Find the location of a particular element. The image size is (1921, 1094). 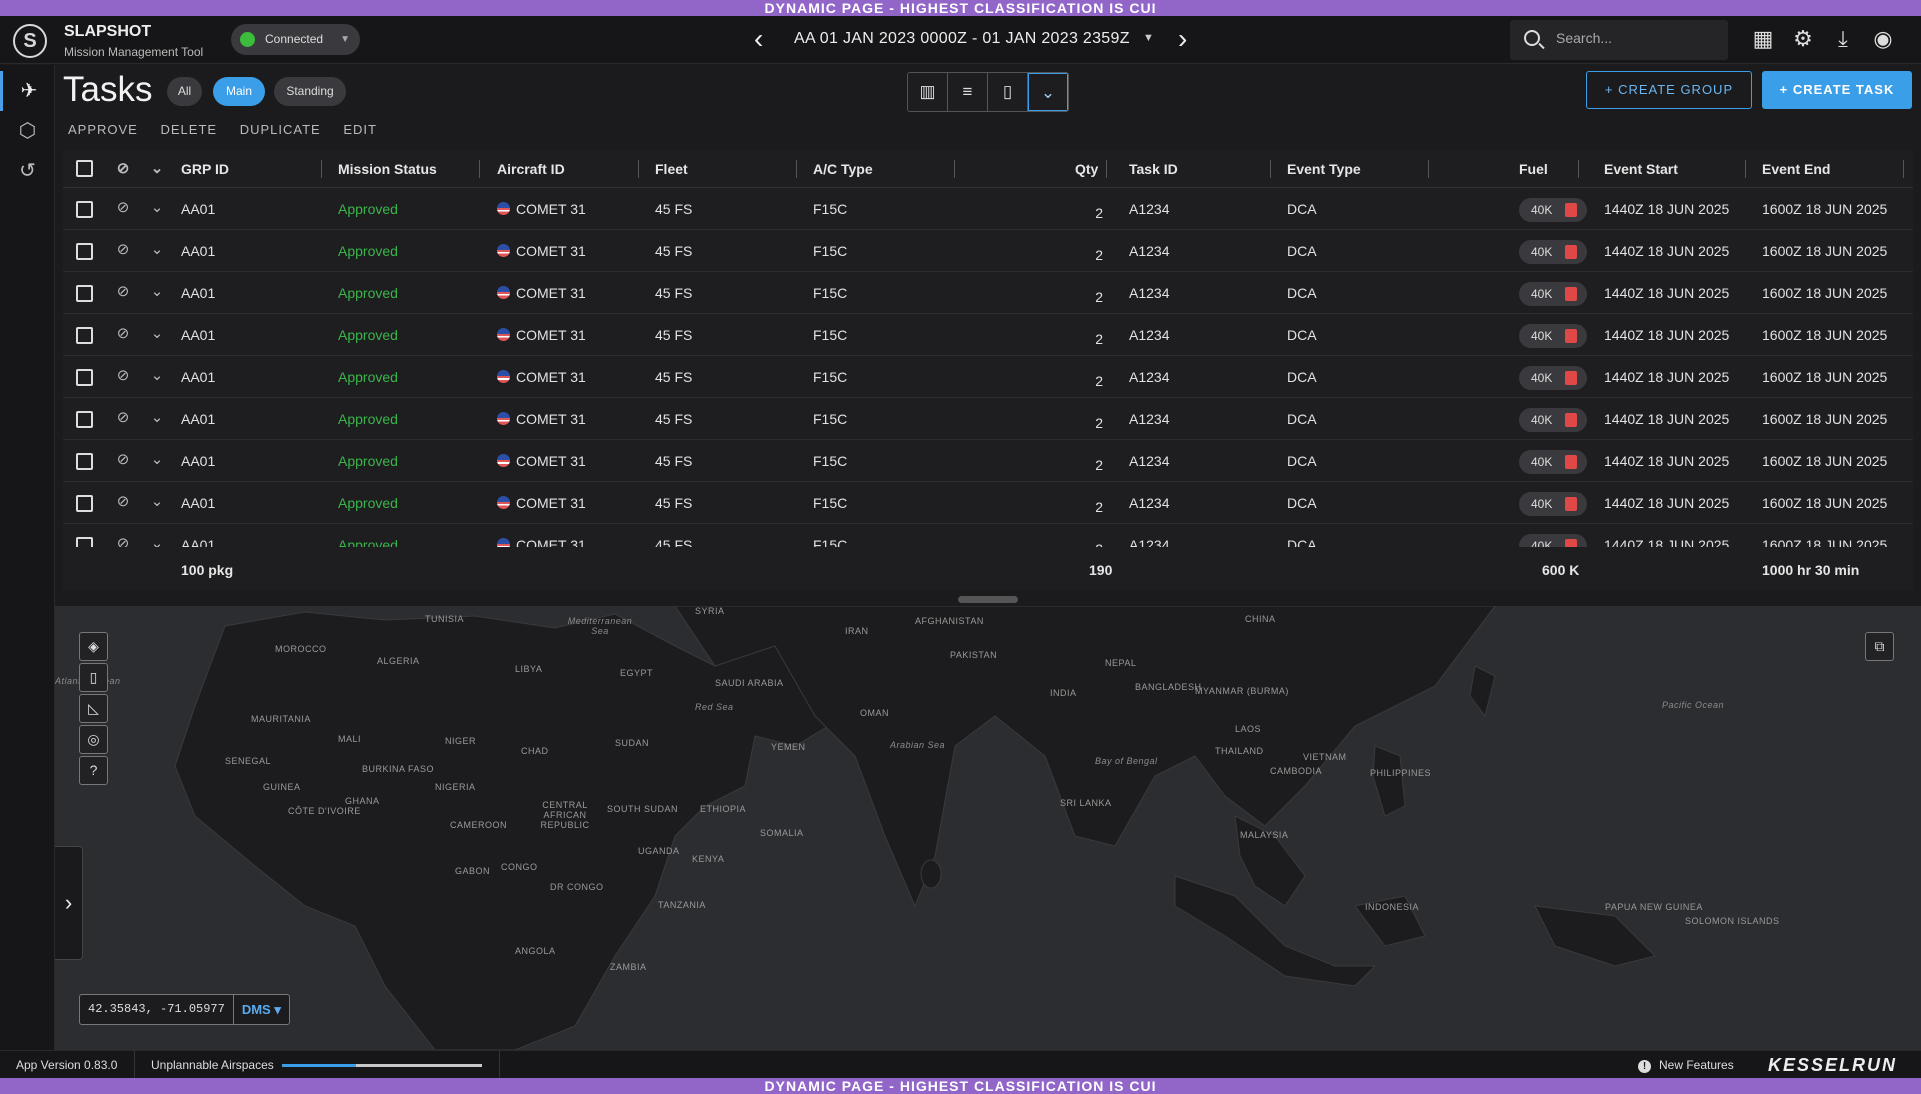

timeline-view-icon: ≡ is located at coordinates (968, 92).